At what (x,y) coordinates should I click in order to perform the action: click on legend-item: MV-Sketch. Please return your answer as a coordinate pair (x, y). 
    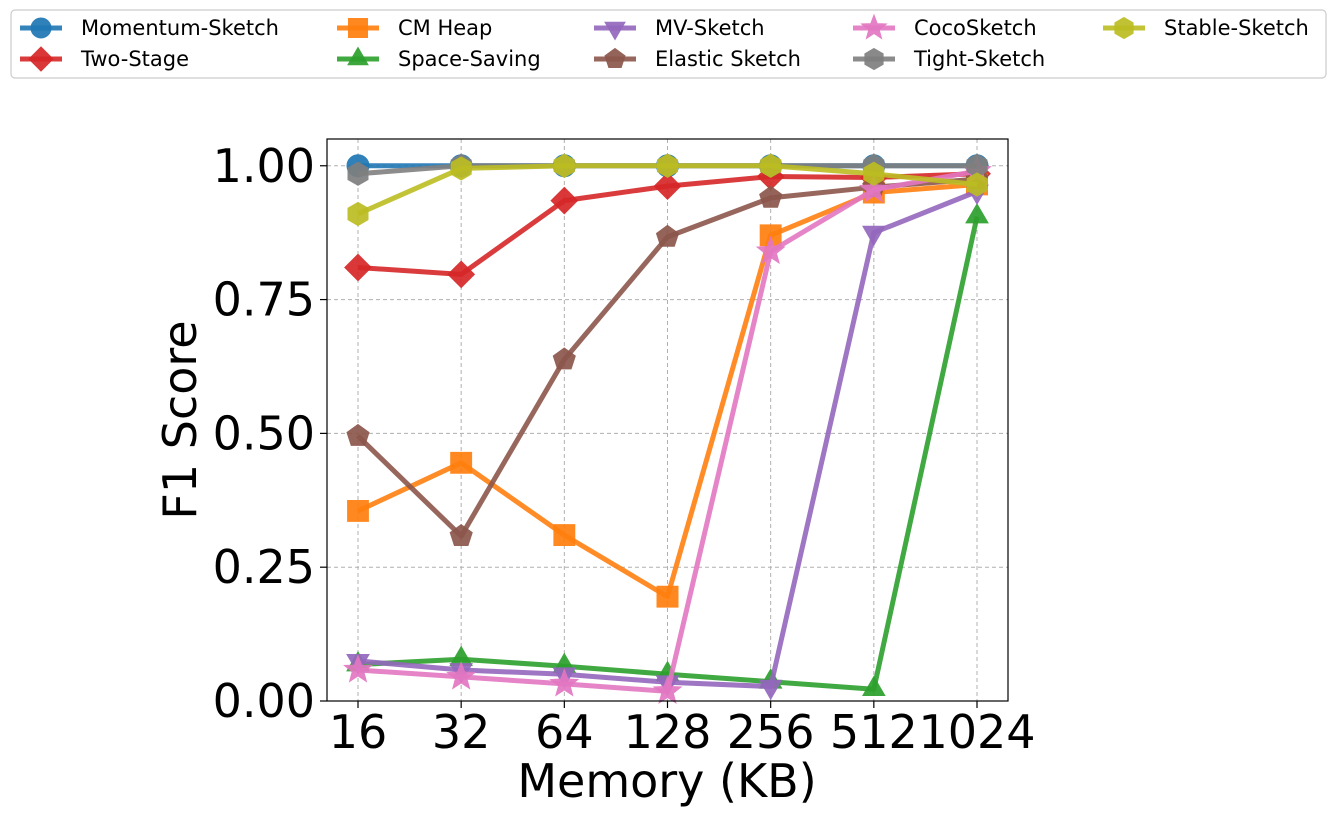
    Looking at the image, I should click on (679, 28).